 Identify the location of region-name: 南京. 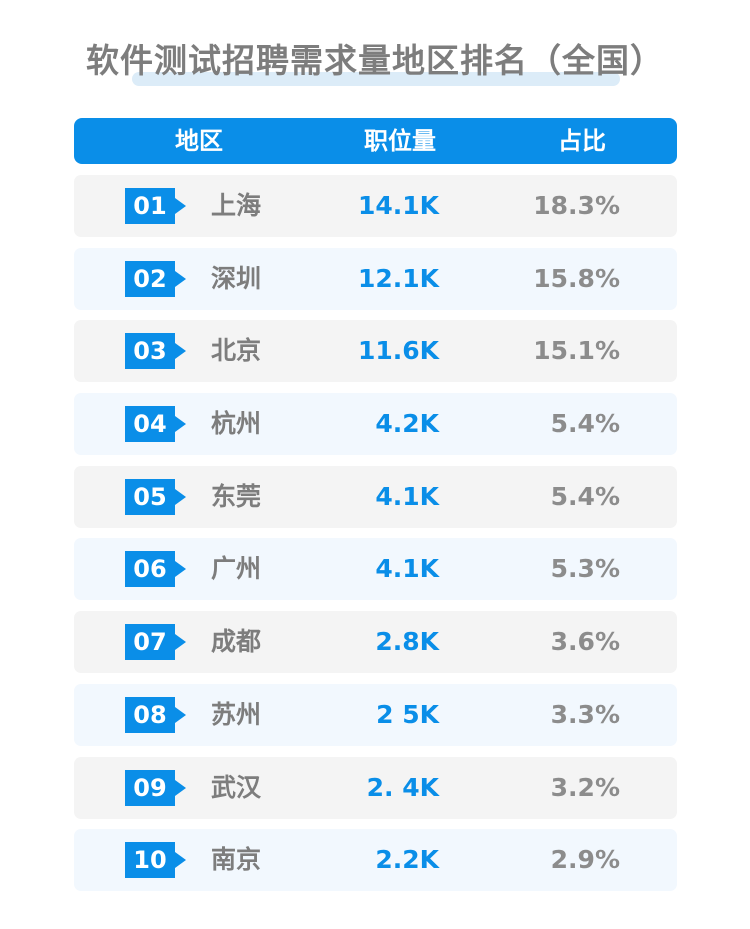
(236, 860).